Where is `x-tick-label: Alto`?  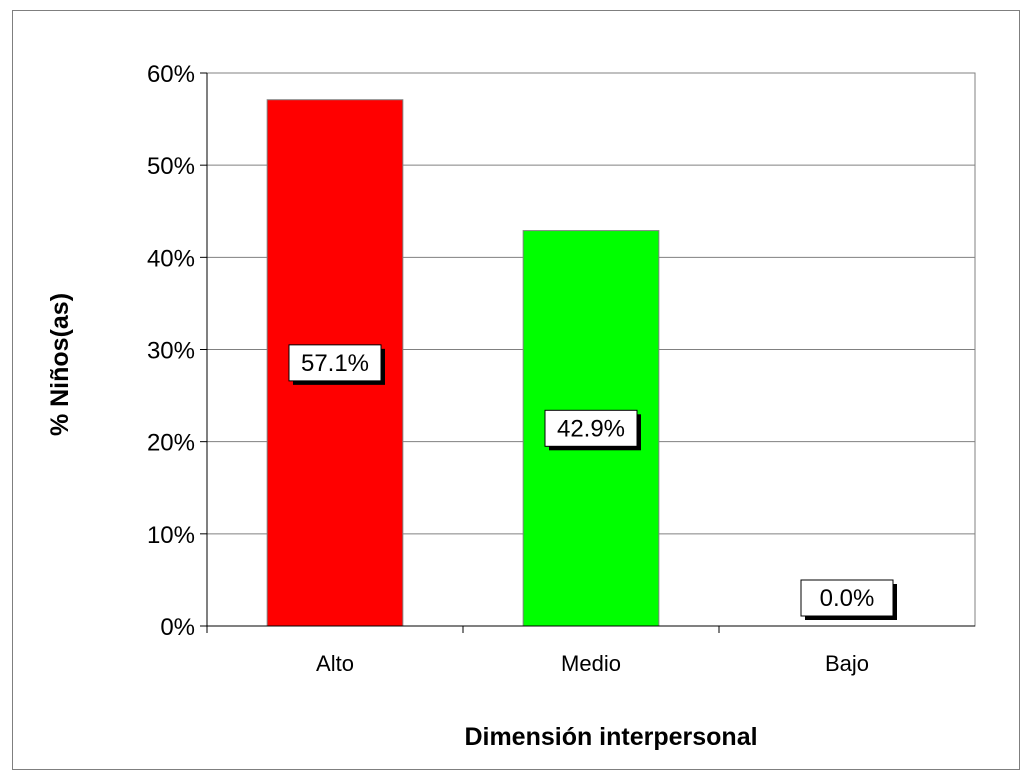
x-tick-label: Alto is located at coordinates (335, 663).